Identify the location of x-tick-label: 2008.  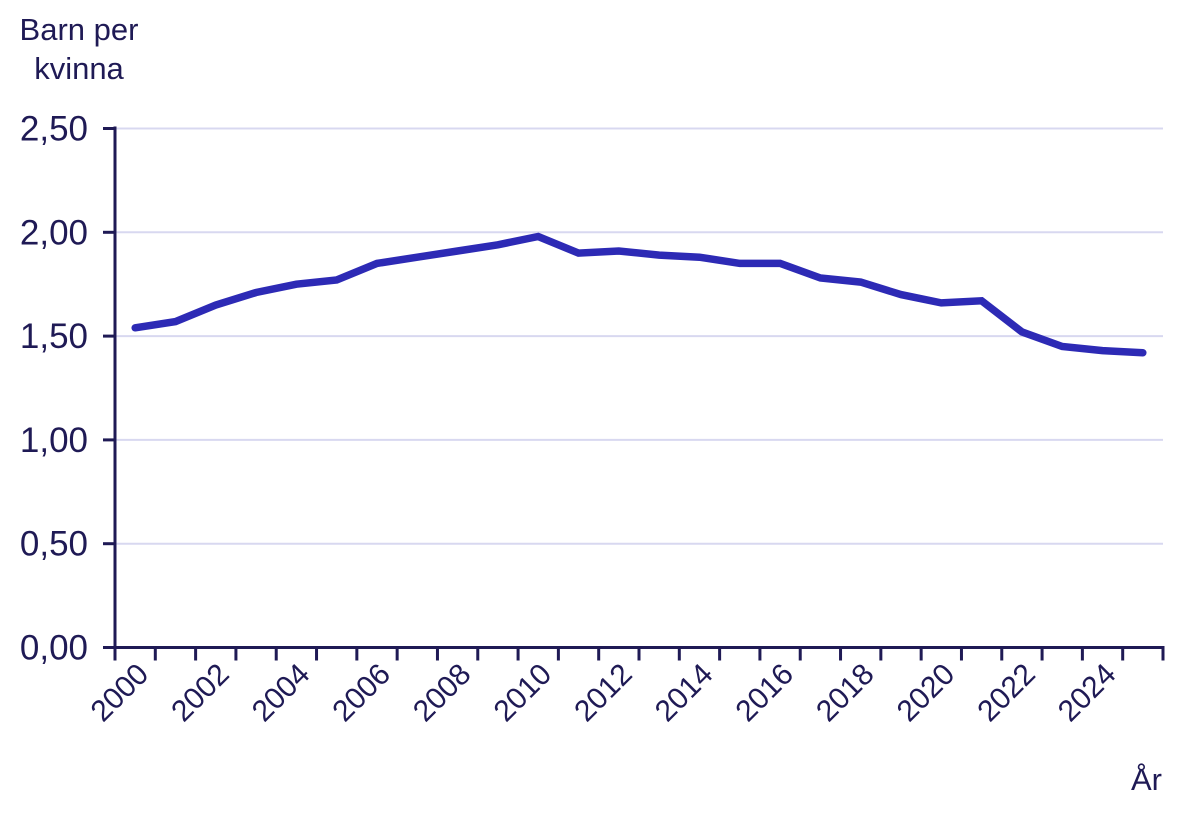
(442, 693).